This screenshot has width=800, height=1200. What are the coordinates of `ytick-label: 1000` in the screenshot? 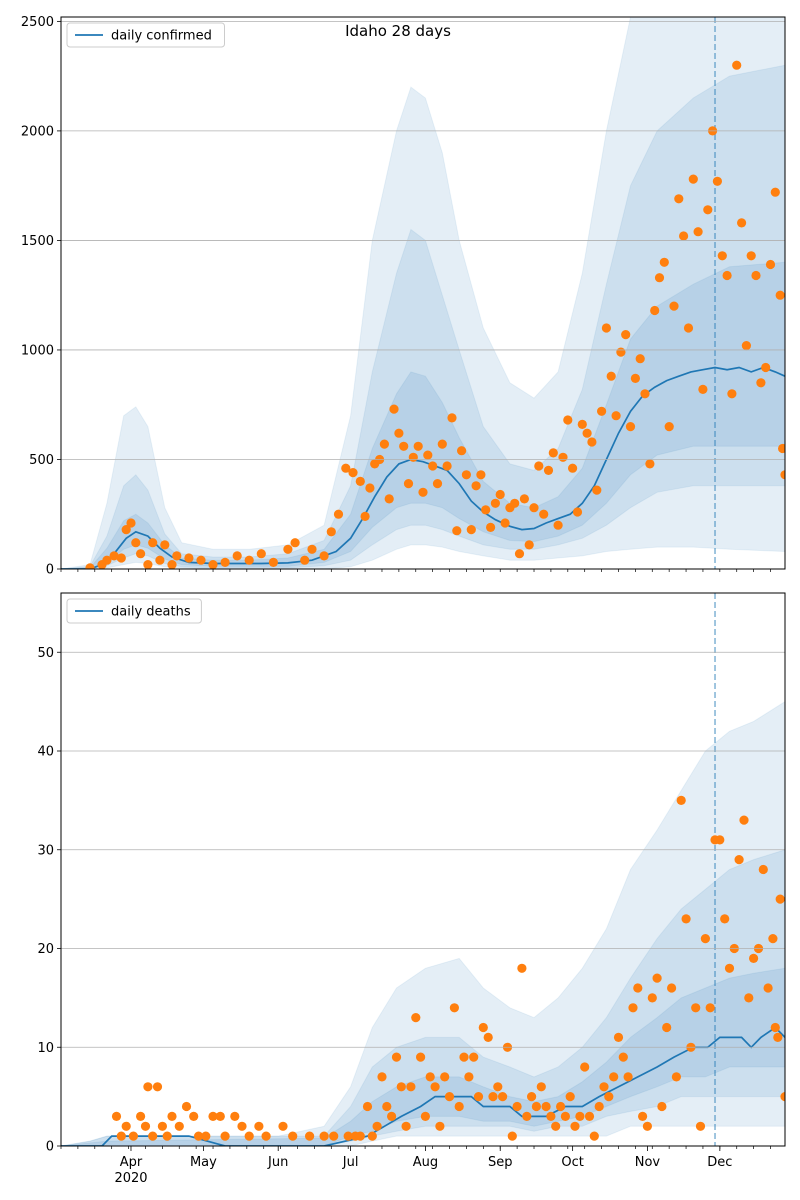 It's located at (37, 350).